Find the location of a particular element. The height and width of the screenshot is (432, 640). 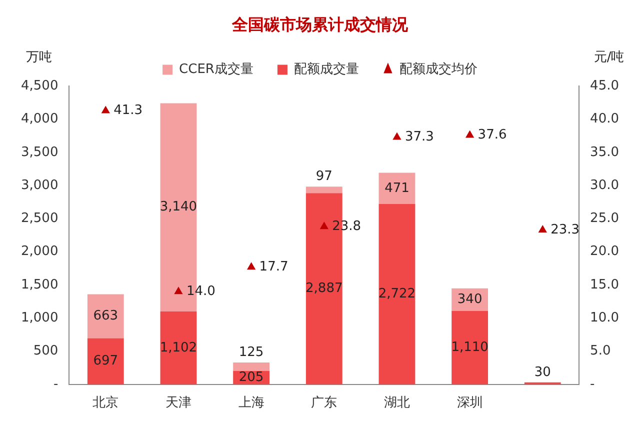

data-label: 205 is located at coordinates (251, 377).